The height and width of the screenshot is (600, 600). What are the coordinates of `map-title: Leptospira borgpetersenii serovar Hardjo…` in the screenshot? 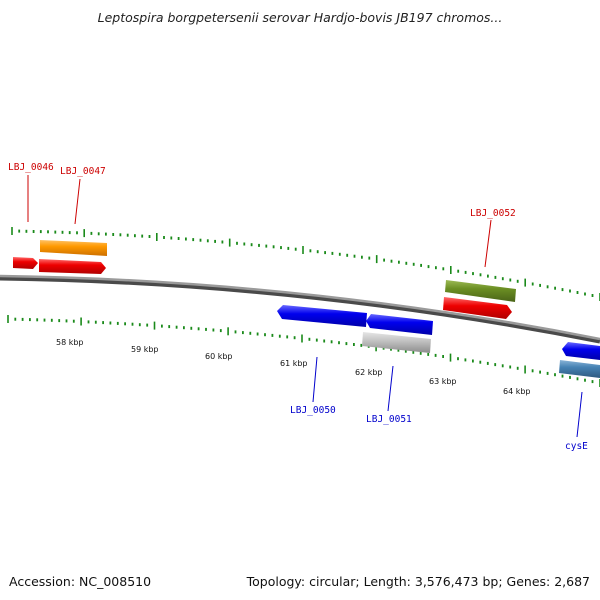 It's located at (300, 17).